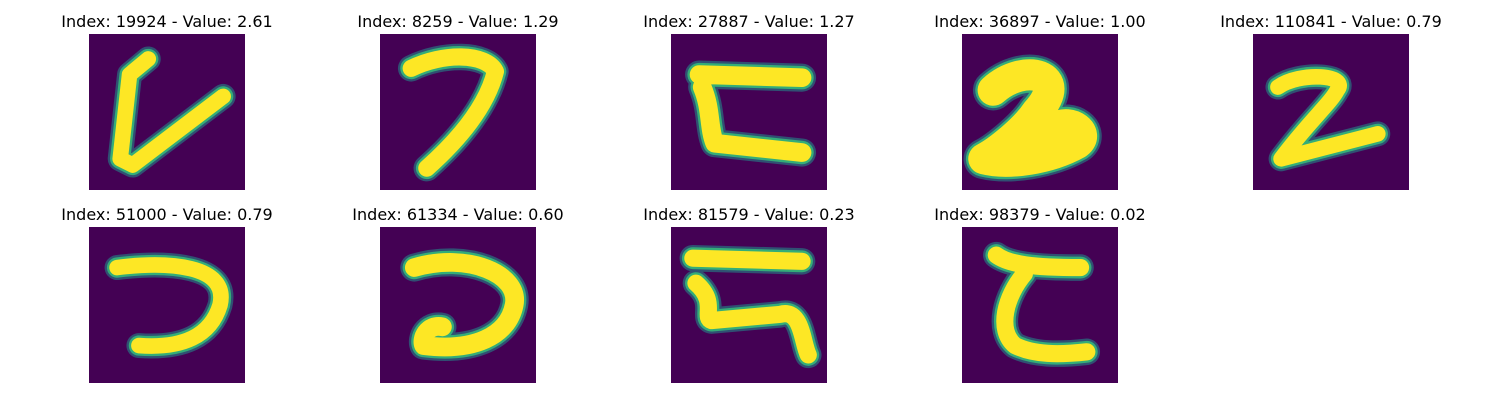 Image resolution: width=1500 pixels, height=400 pixels. What do you see at coordinates (1331, 21) in the screenshot?
I see `panel-title: Index: 110841 - Value: 0.79` at bounding box center [1331, 21].